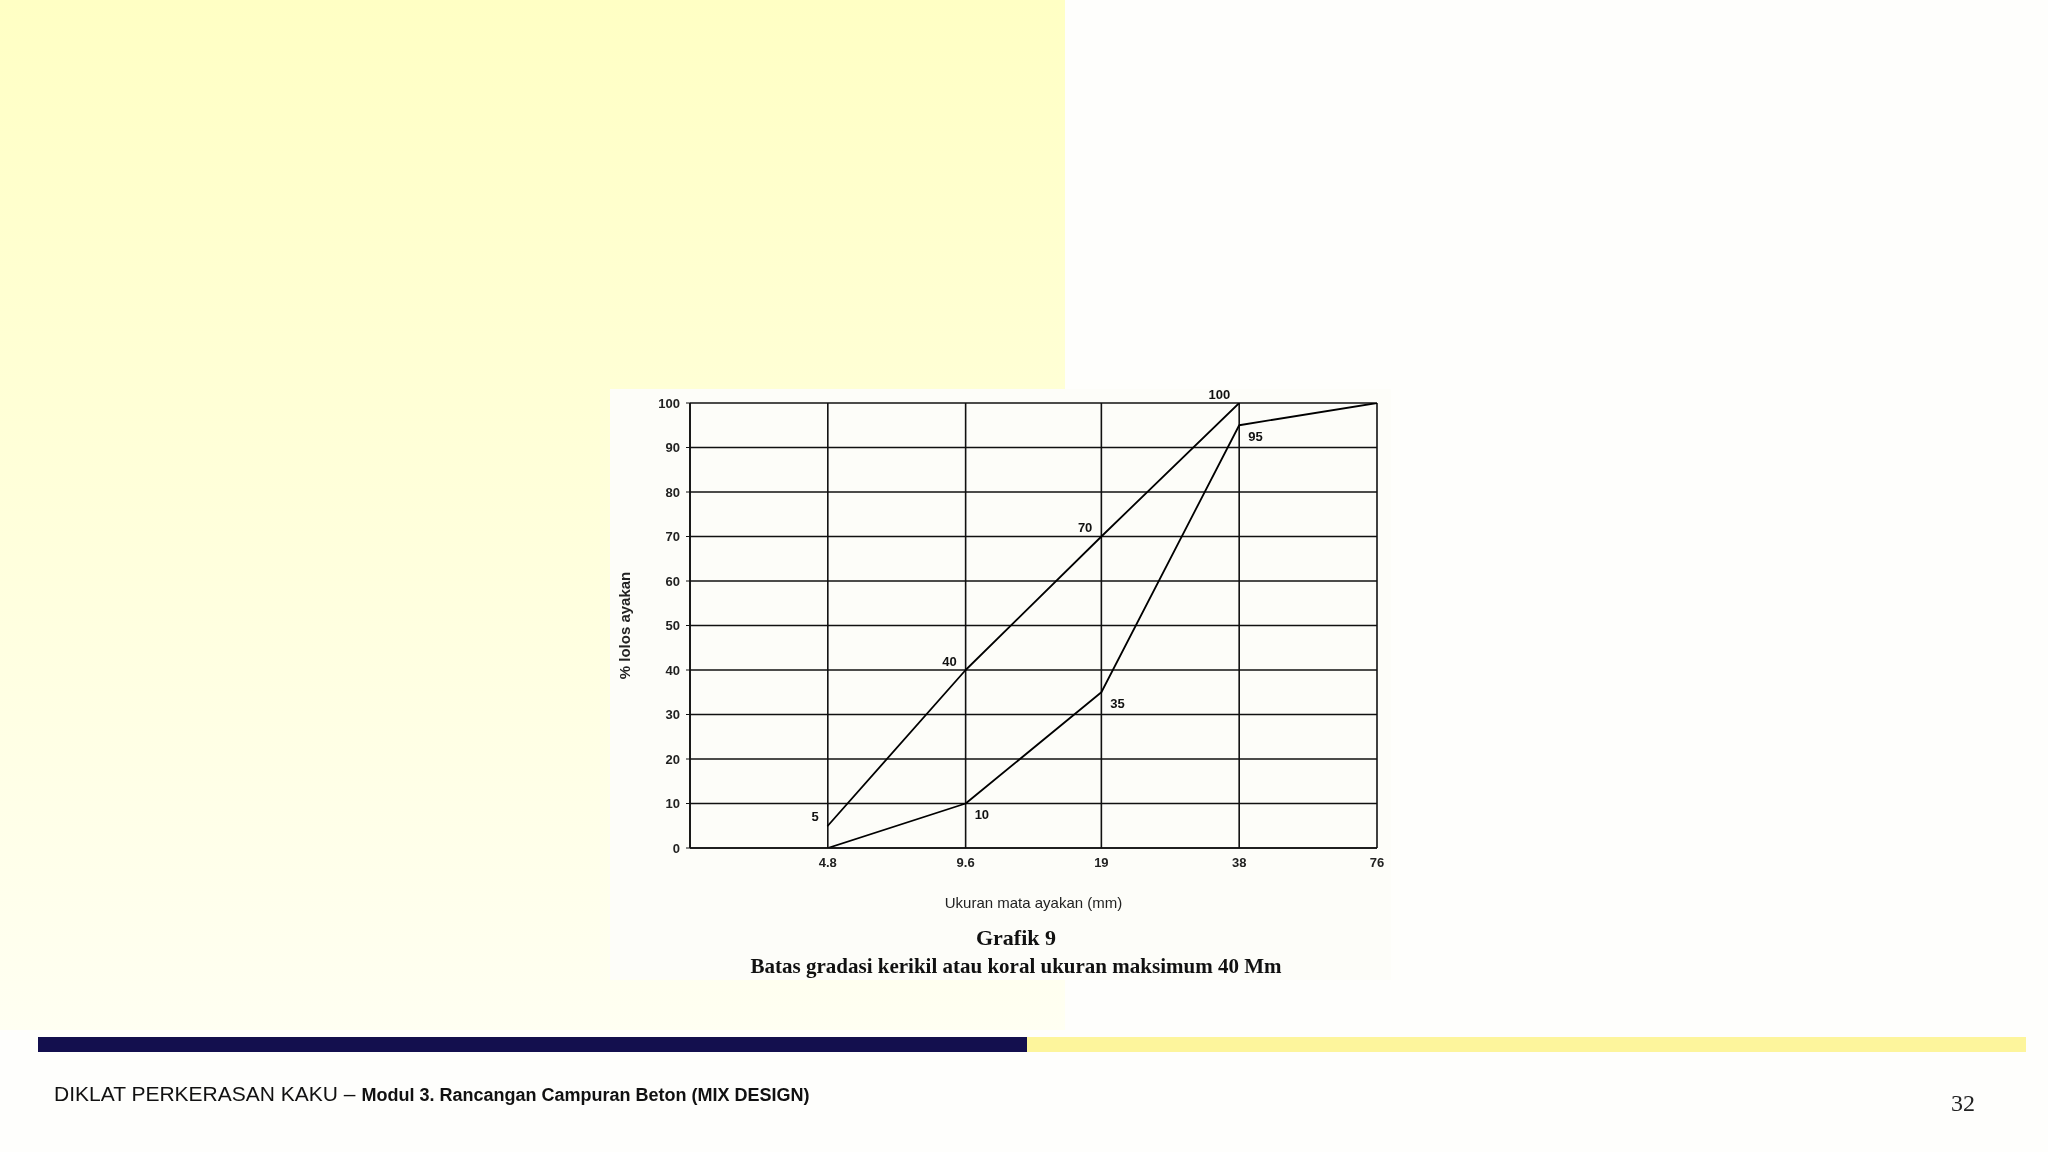 Image resolution: width=2048 pixels, height=1152 pixels. What do you see at coordinates (1117, 703) in the screenshot?
I see `data-label: 35` at bounding box center [1117, 703].